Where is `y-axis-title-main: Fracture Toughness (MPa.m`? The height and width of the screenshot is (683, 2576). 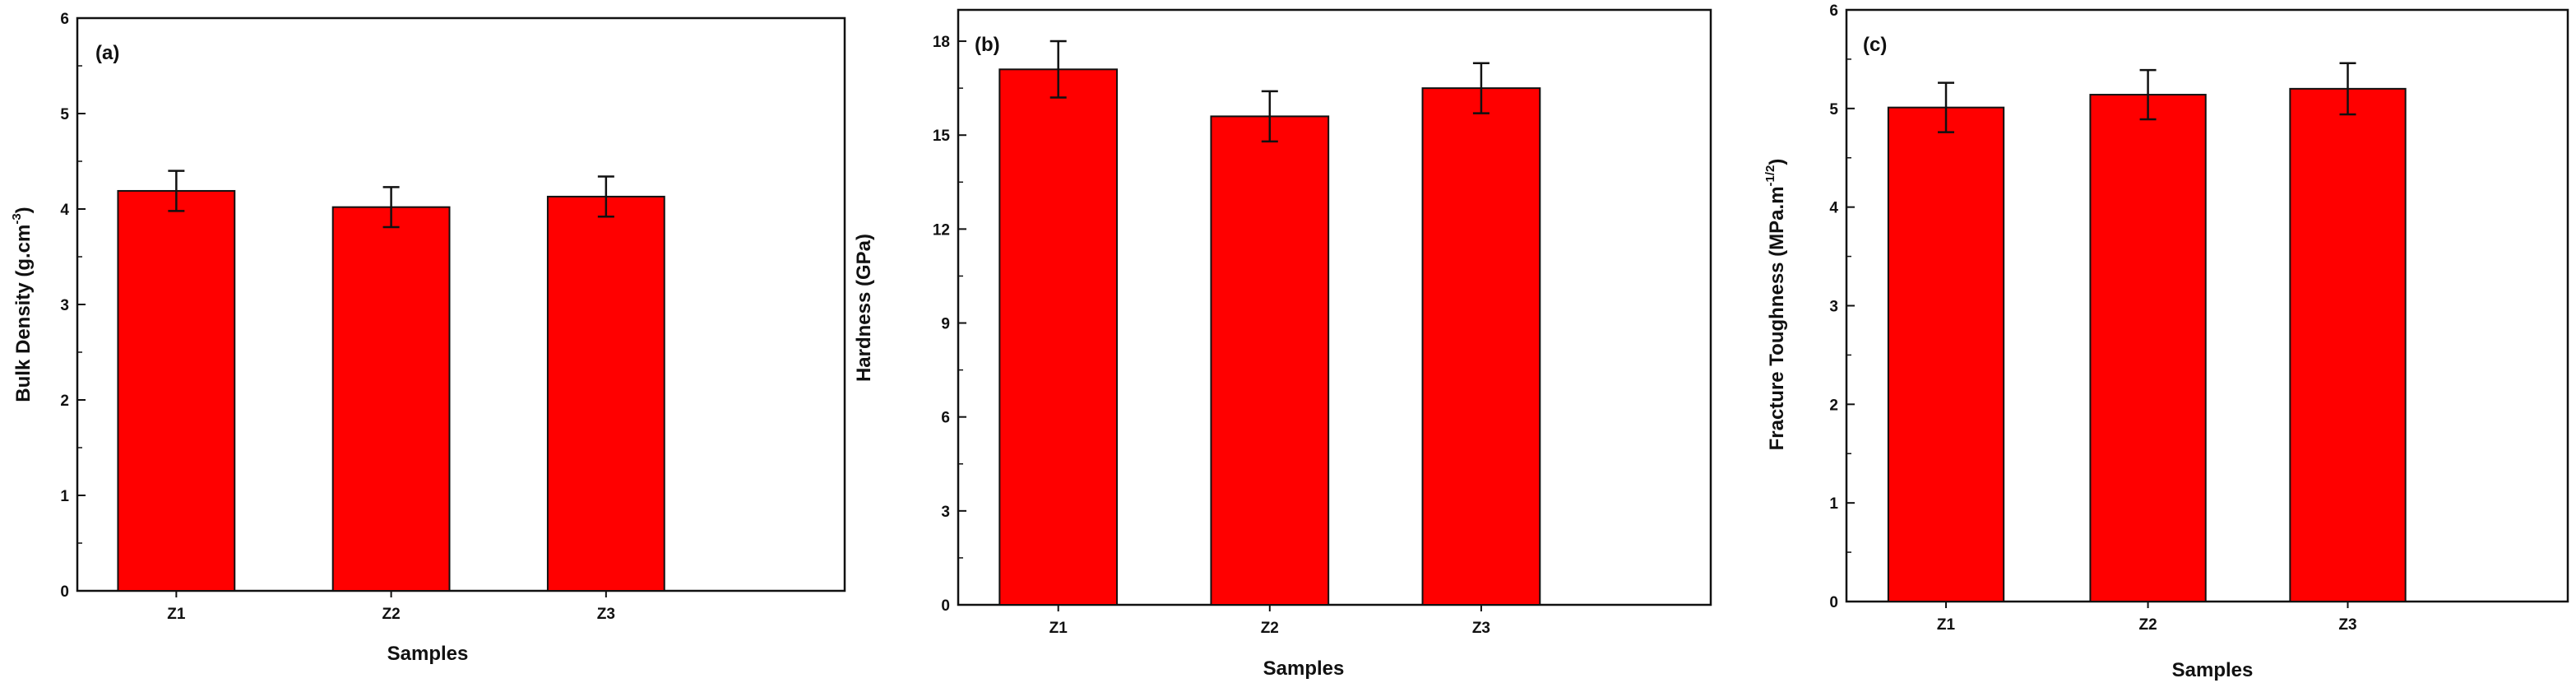
y-axis-title-main: Fracture Toughness (MPa.m is located at coordinates (1777, 318).